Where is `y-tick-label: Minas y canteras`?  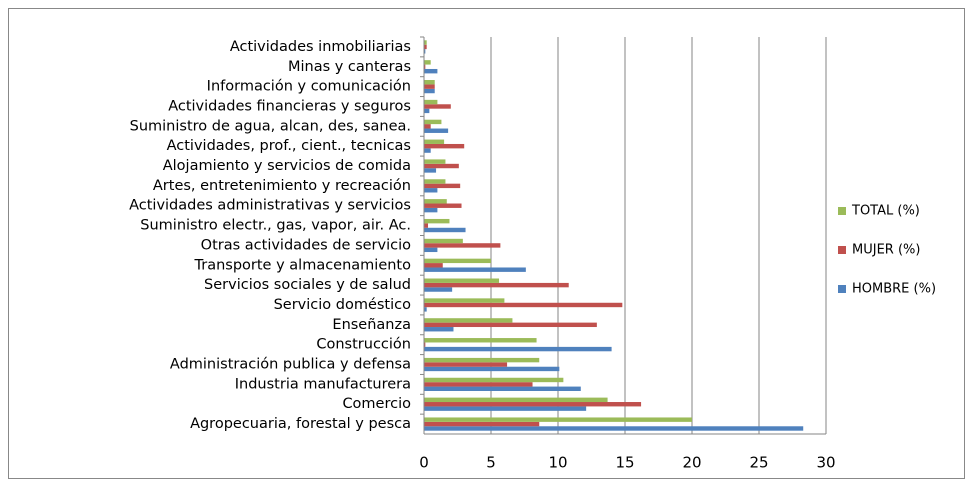 y-tick-label: Minas y canteras is located at coordinates (349, 67).